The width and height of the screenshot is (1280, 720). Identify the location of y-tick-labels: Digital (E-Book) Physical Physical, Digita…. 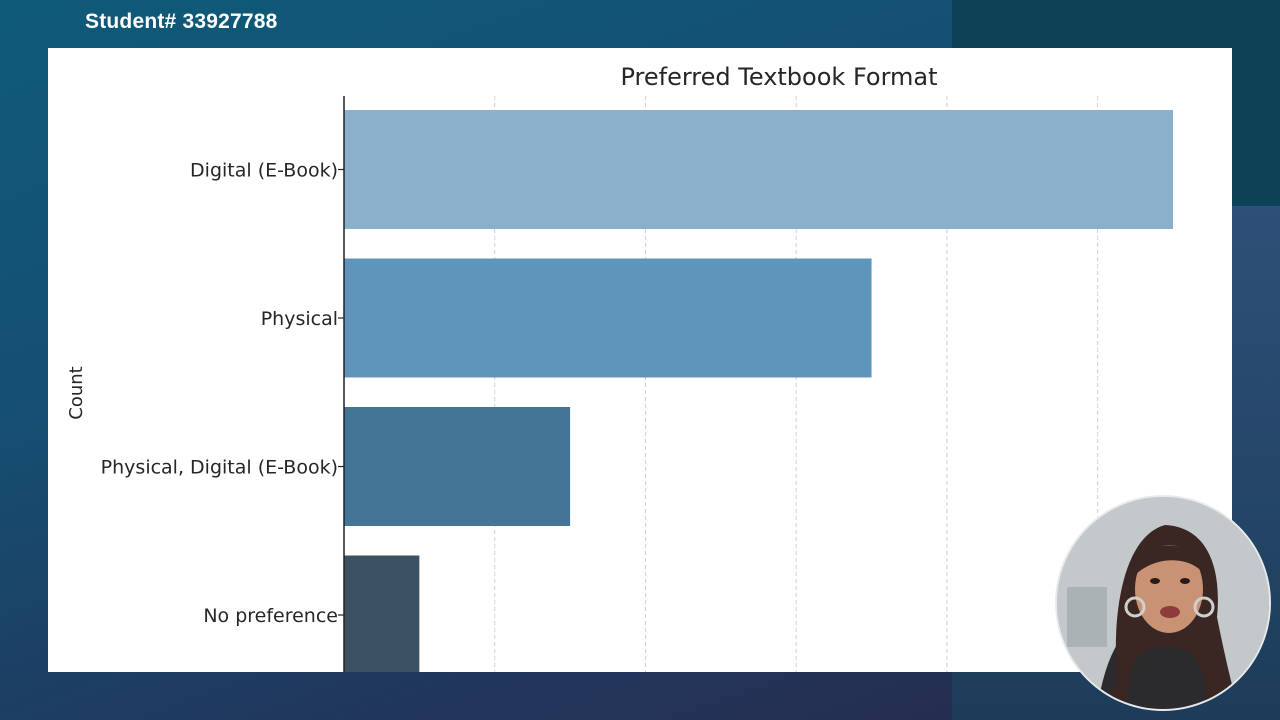
(222, 393).